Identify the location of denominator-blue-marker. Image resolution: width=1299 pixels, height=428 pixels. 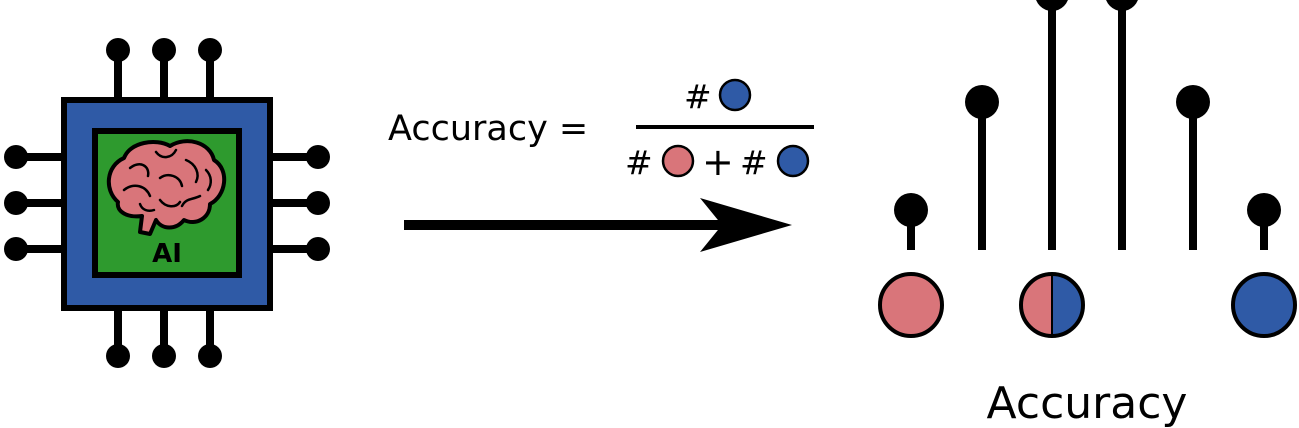
(793, 161).